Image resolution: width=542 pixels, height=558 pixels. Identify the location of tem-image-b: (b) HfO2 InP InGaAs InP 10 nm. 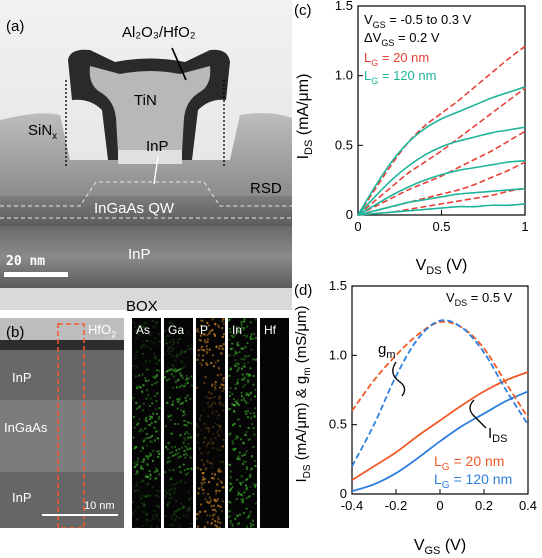
(62, 423).